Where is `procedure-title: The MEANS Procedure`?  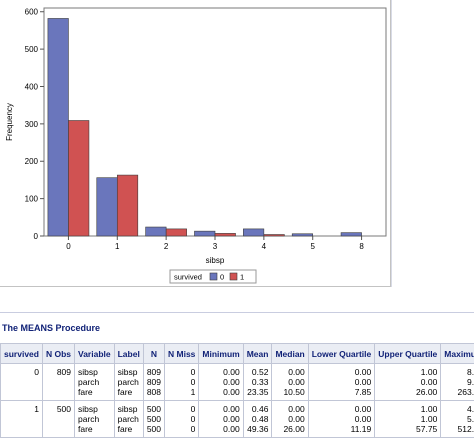
procedure-title: The MEANS Procedure is located at coordinates (51, 328).